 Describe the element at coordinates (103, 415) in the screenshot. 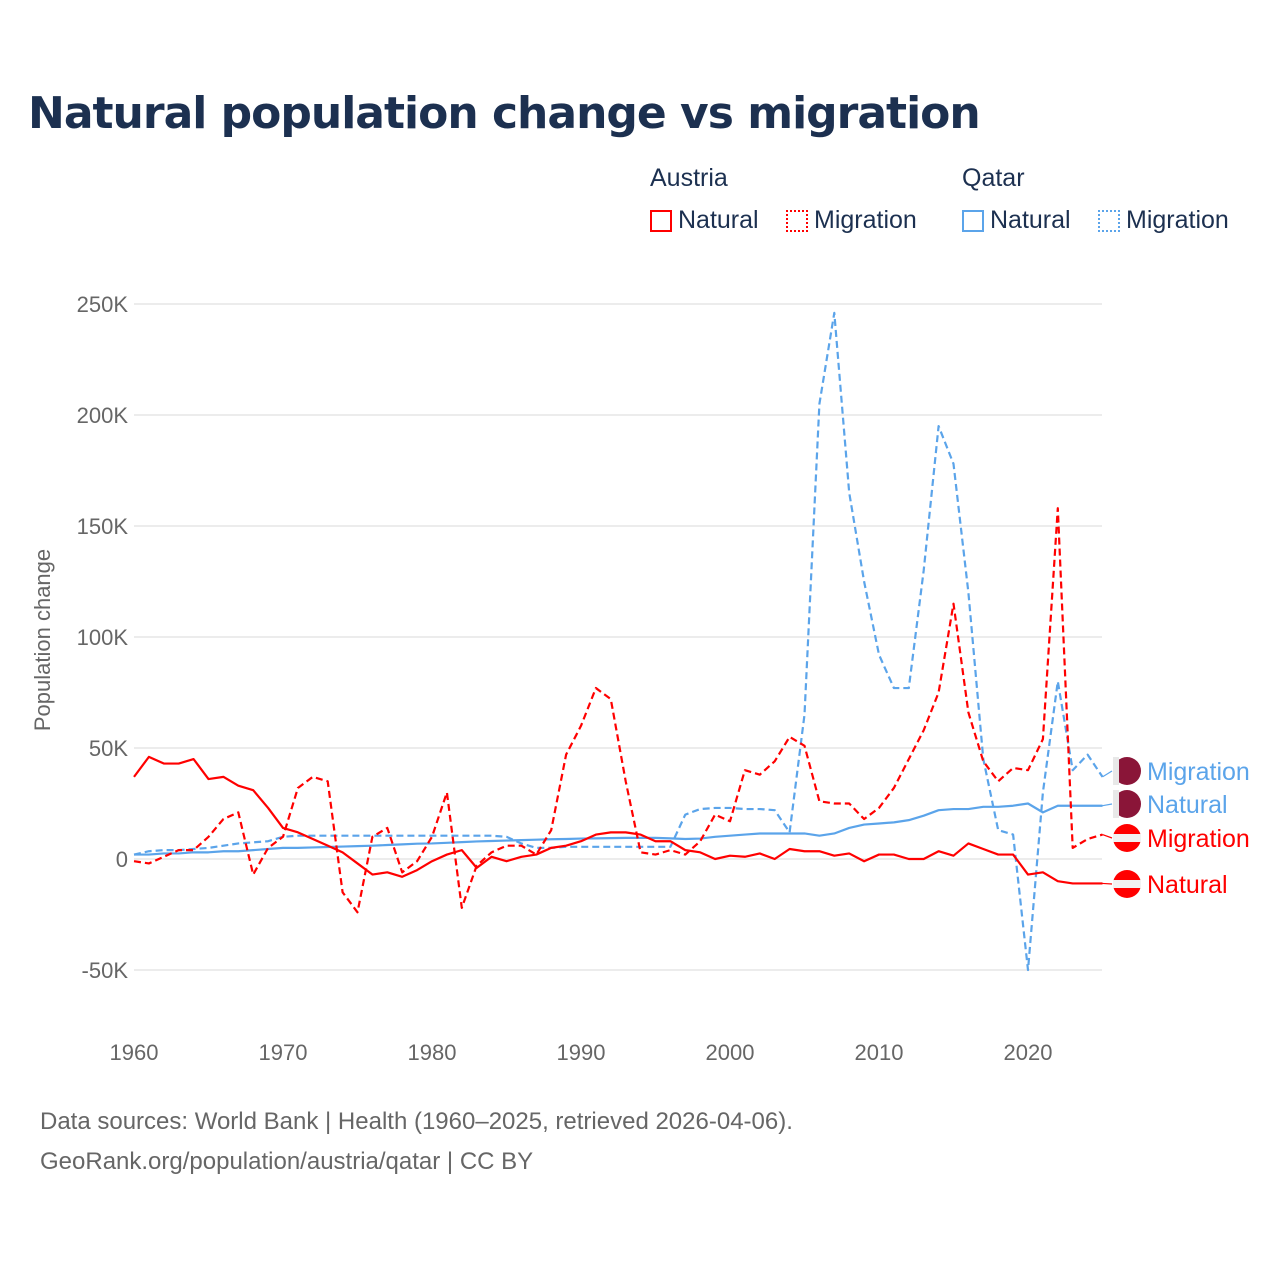

I see `y-tick-label: 200K` at that location.